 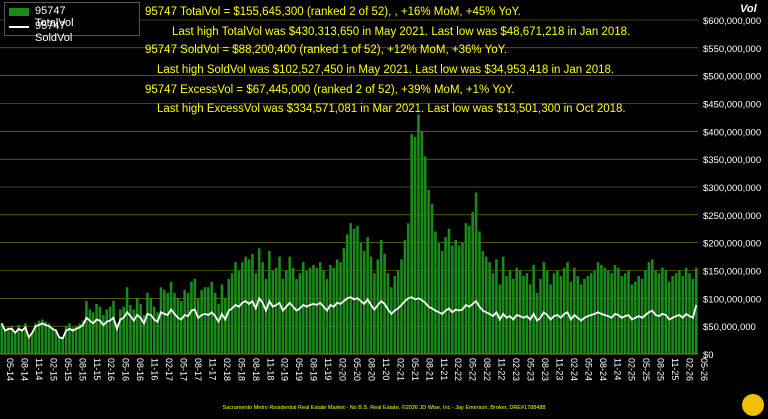 I want to click on x-tick-label: 08-15, so click(x=82, y=369).